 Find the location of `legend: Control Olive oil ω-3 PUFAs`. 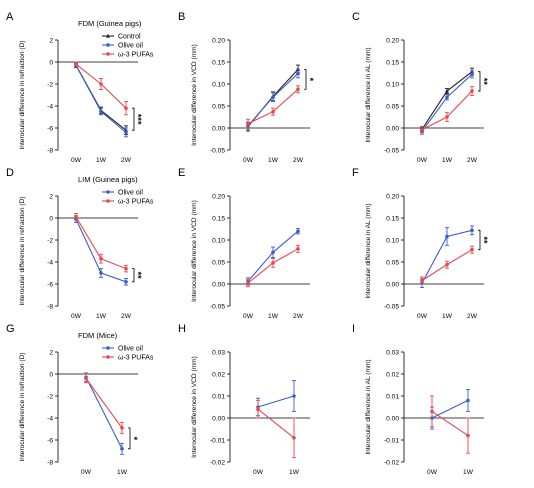

legend: Control Olive oil ω-3 PUFAs is located at coordinates (128, 46).